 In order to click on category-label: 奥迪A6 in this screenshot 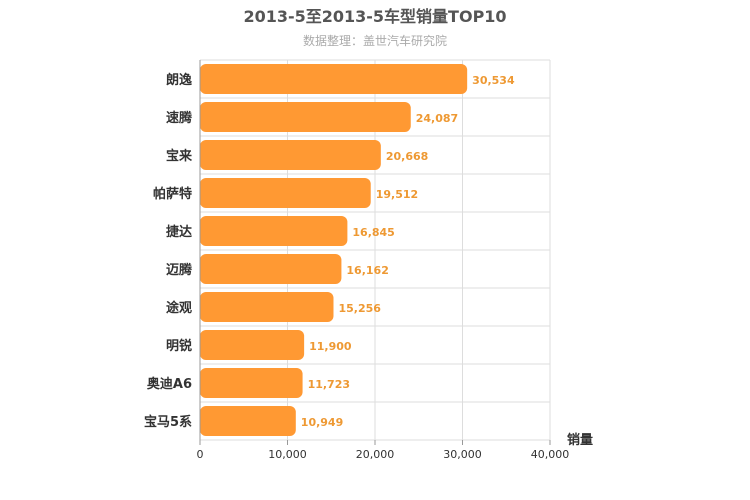, I will do `click(169, 384)`.